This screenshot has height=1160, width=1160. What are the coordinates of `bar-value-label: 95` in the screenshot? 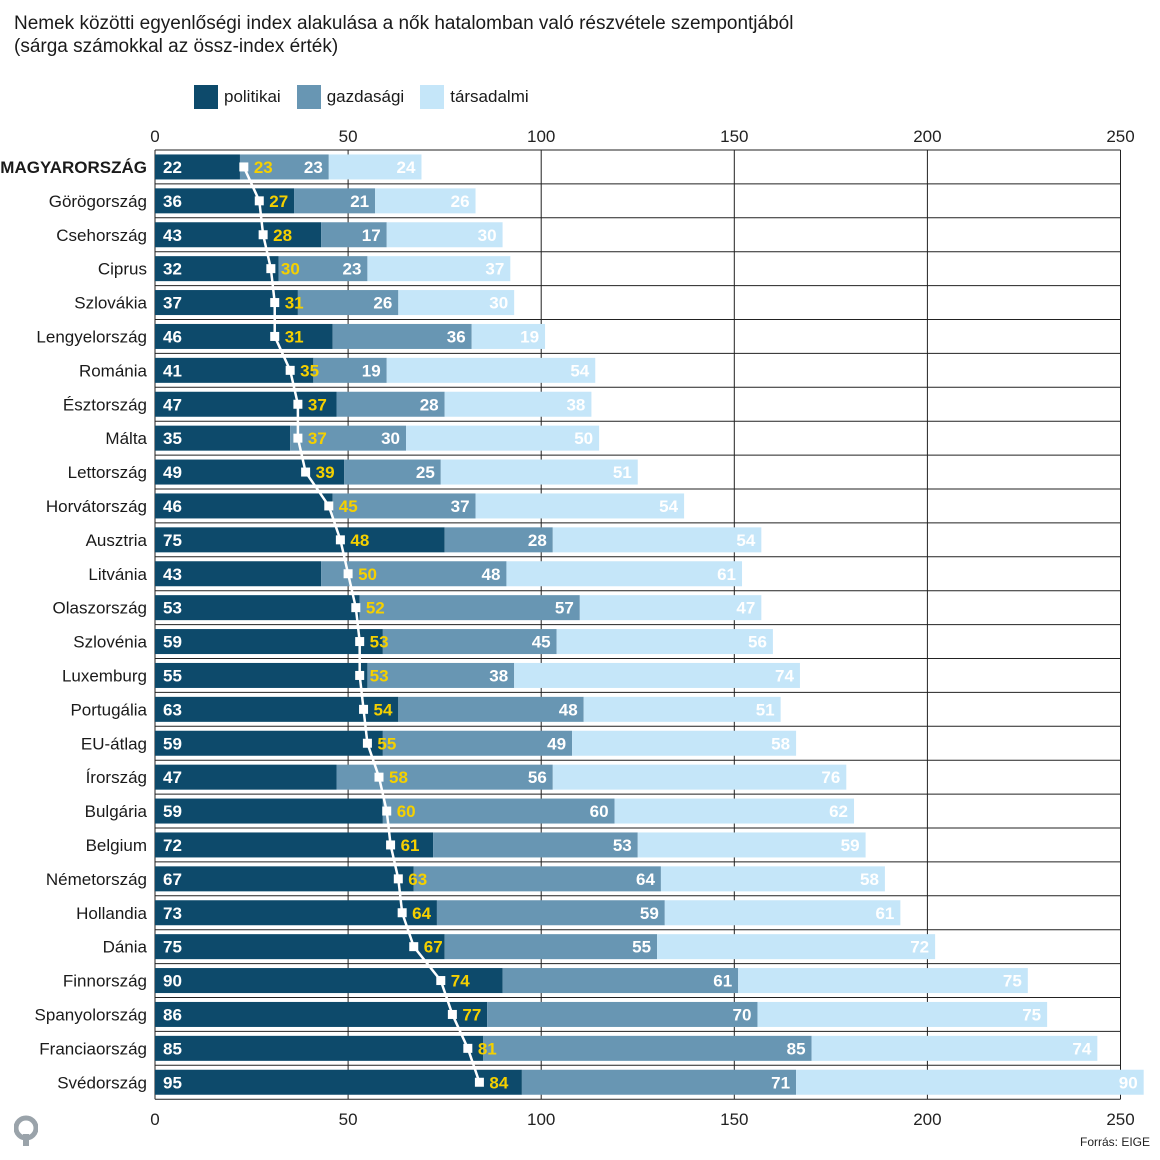 It's located at (172, 1082).